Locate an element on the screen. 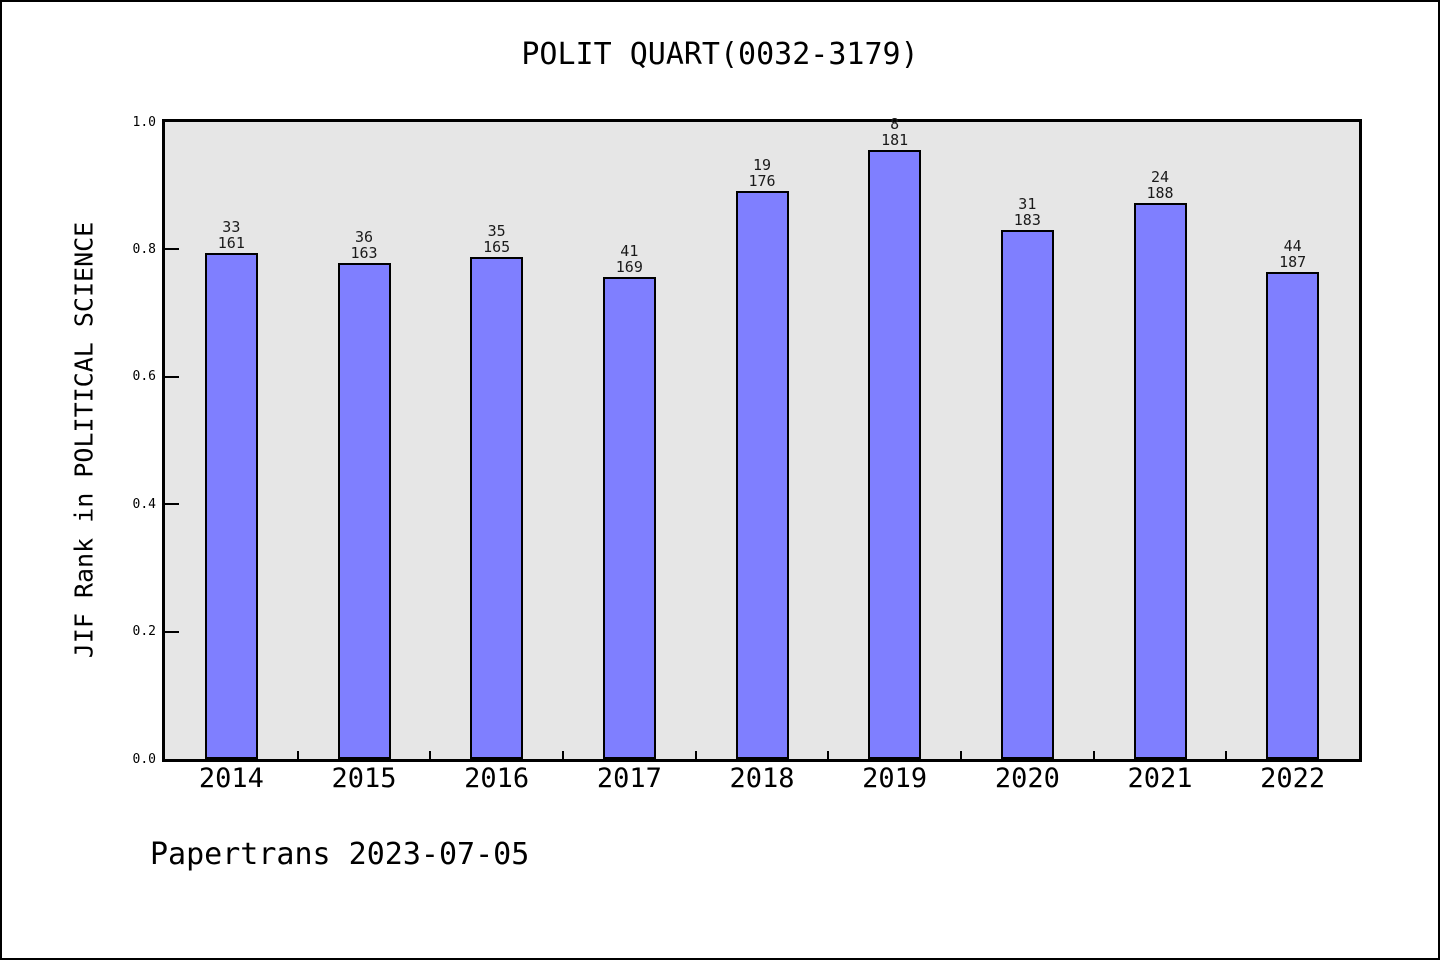 The width and height of the screenshot is (1440, 960). bar-2019 is located at coordinates (895, 454).